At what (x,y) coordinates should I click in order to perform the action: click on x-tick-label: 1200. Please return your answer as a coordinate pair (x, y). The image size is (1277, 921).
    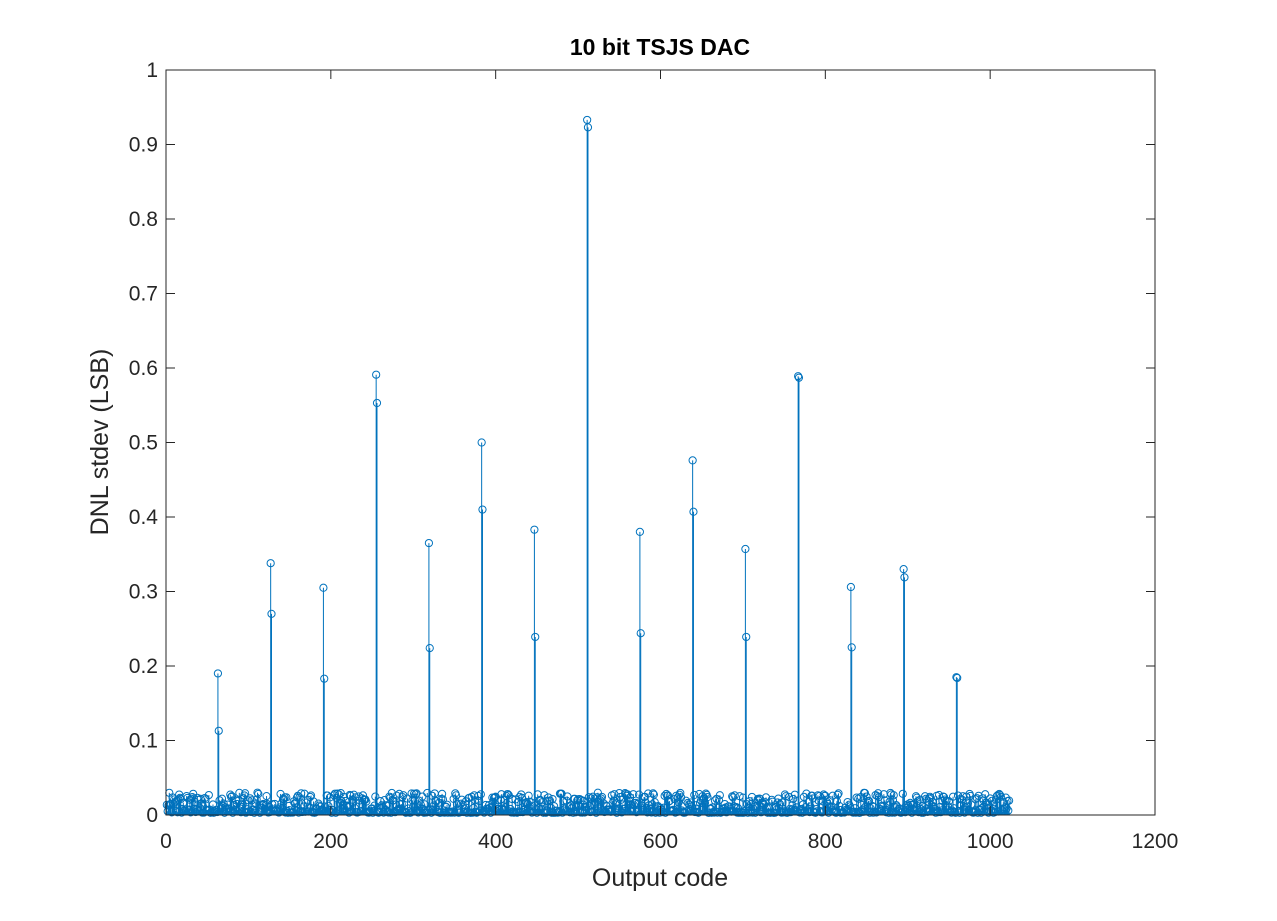
    Looking at the image, I should click on (1155, 841).